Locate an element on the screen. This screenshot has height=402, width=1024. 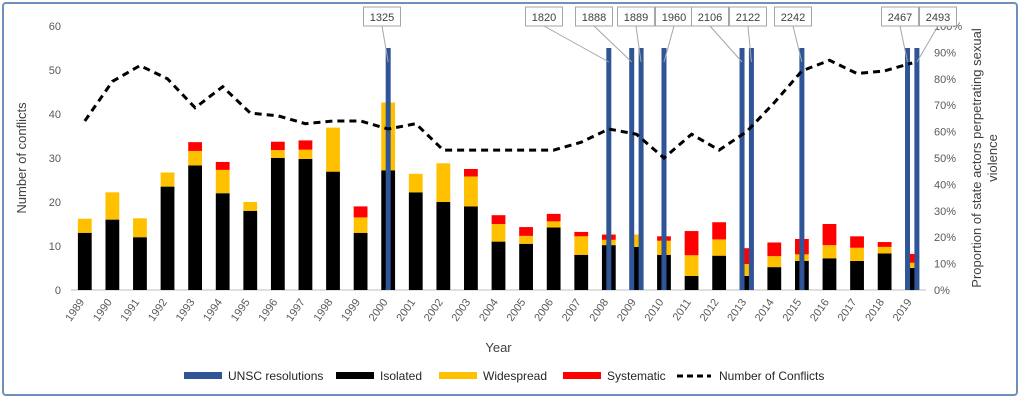
callout-label: 1889 is located at coordinates (636, 18).